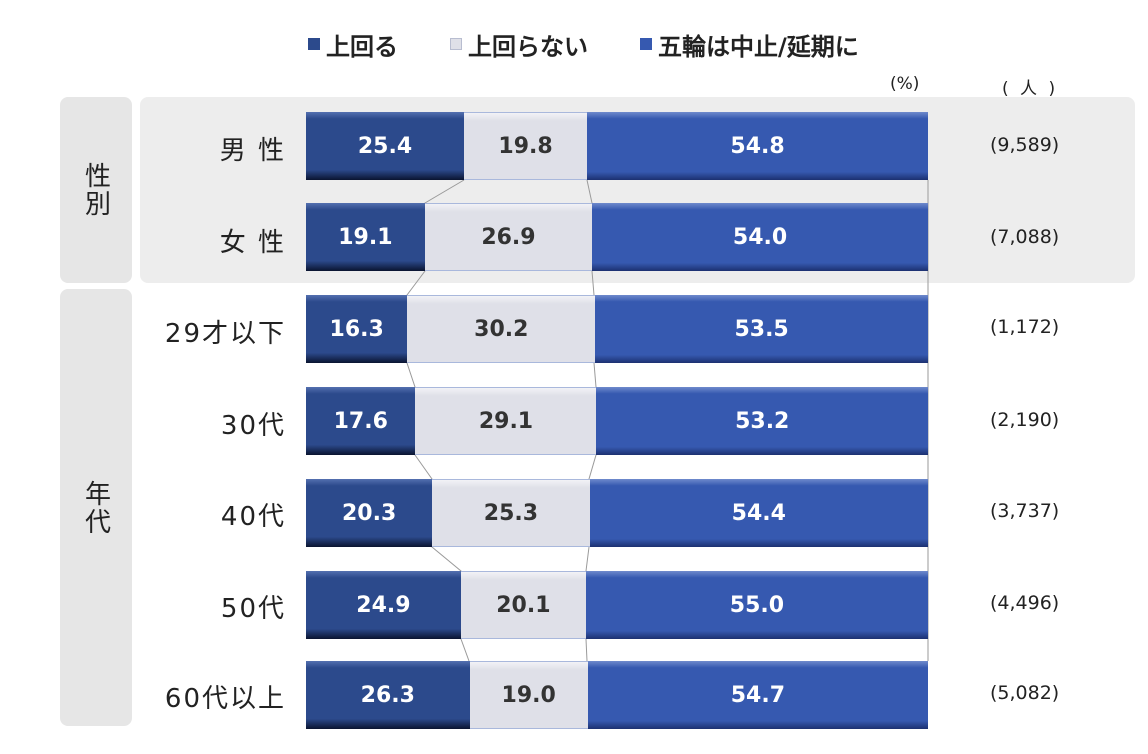  Describe the element at coordinates (252, 243) in the screenshot. I see `row-label-female: 女 性` at that location.